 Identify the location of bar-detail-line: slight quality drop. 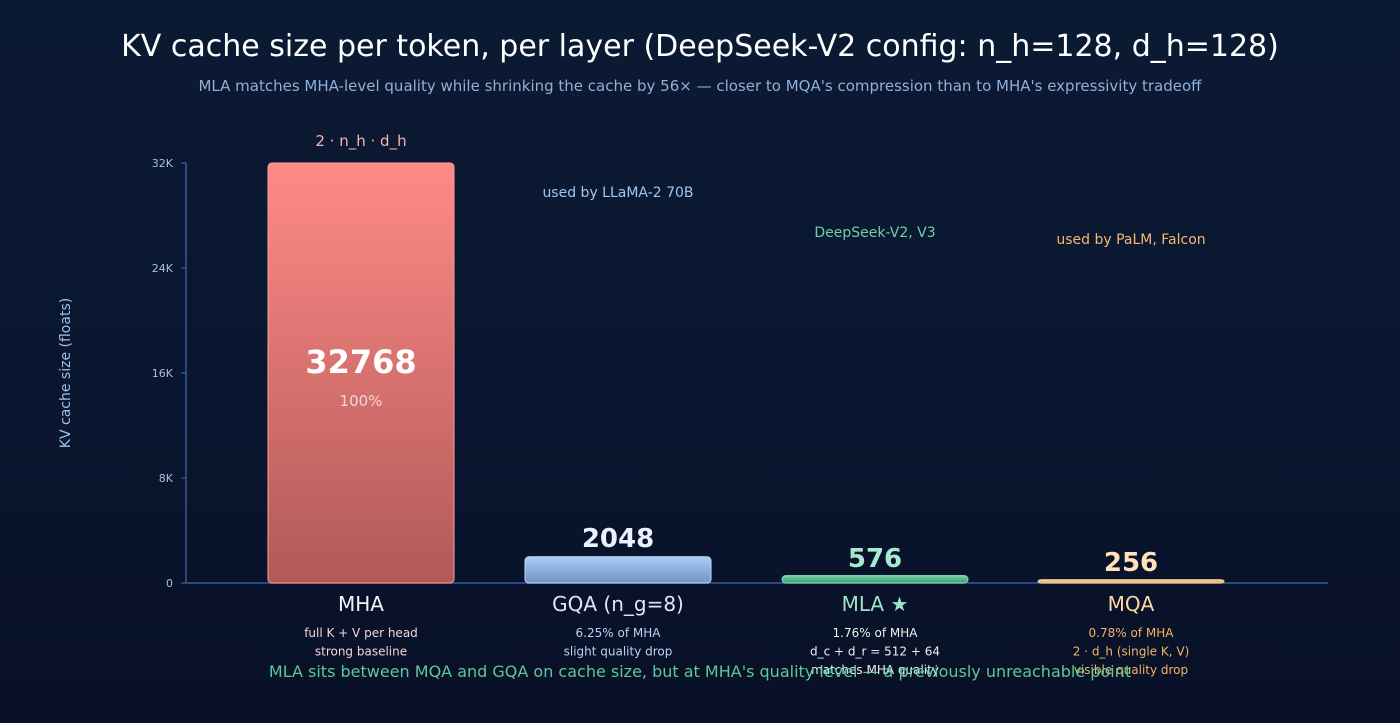
(618, 652).